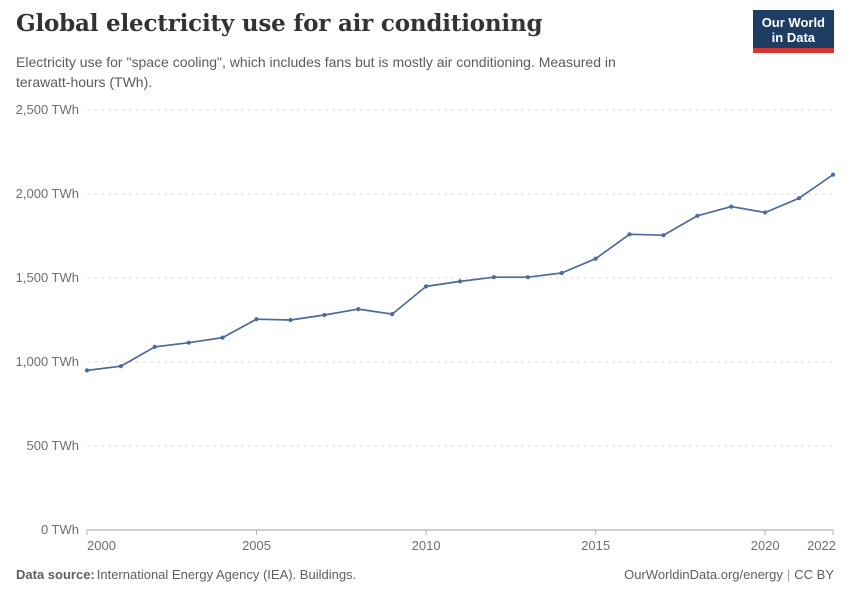  I want to click on y-axis-label: 2,500 TWh, so click(47, 109).